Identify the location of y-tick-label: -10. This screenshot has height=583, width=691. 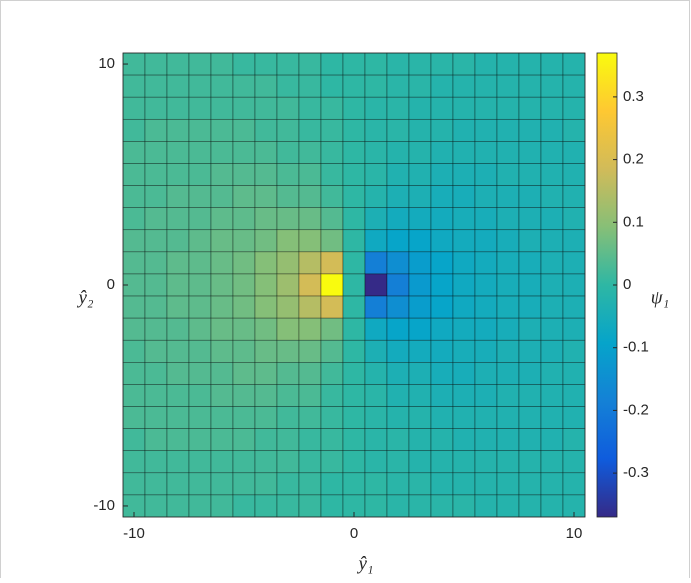
(104, 505).